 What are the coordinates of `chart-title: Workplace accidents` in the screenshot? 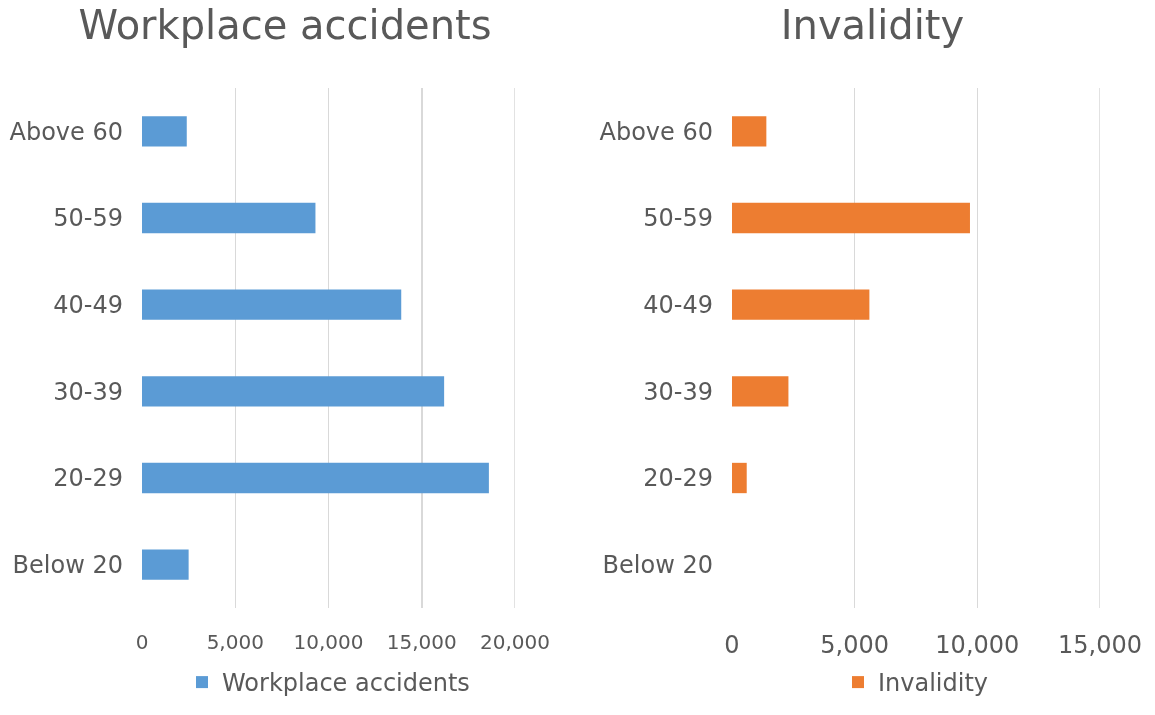 It's located at (285, 24).